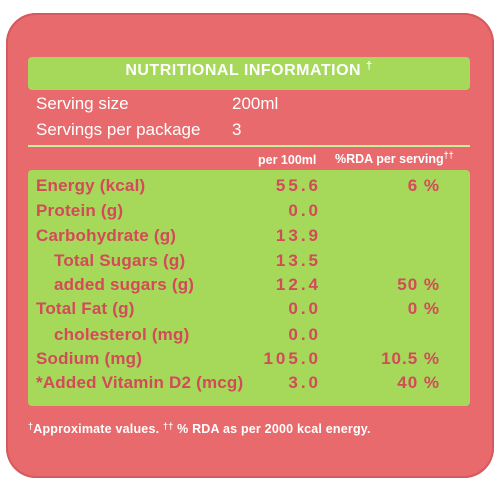 The height and width of the screenshot is (500, 500). What do you see at coordinates (124, 284) in the screenshot?
I see `nutrient-label: added sugars (g)` at bounding box center [124, 284].